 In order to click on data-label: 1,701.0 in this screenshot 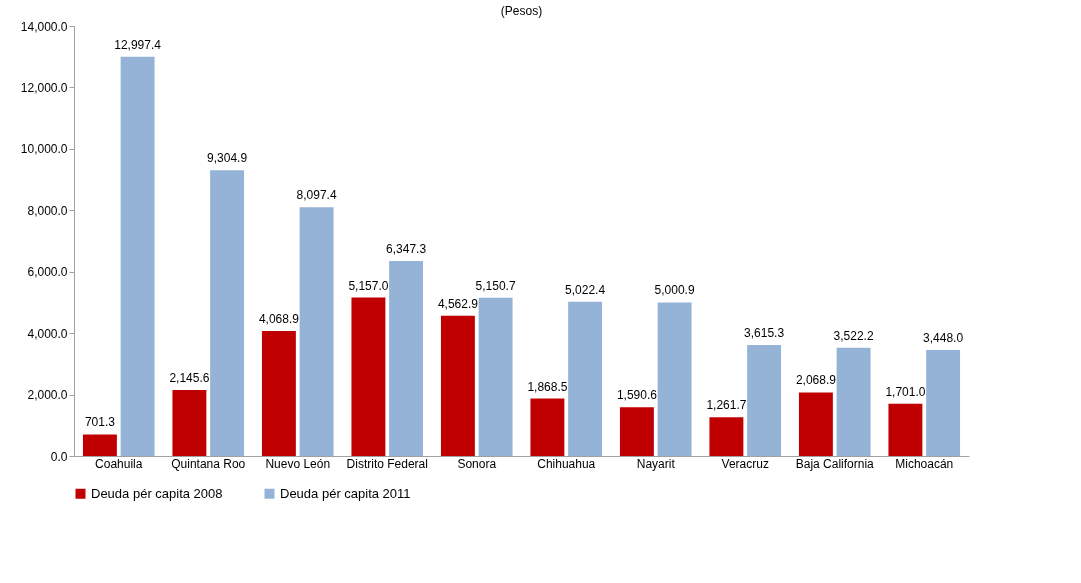, I will do `click(905, 391)`.